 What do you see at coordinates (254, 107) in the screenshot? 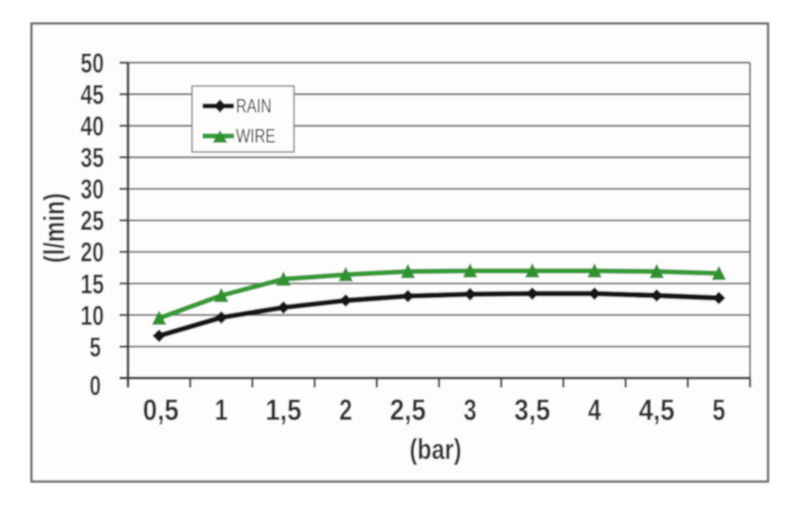
I see `svg-text: RAIN` at bounding box center [254, 107].